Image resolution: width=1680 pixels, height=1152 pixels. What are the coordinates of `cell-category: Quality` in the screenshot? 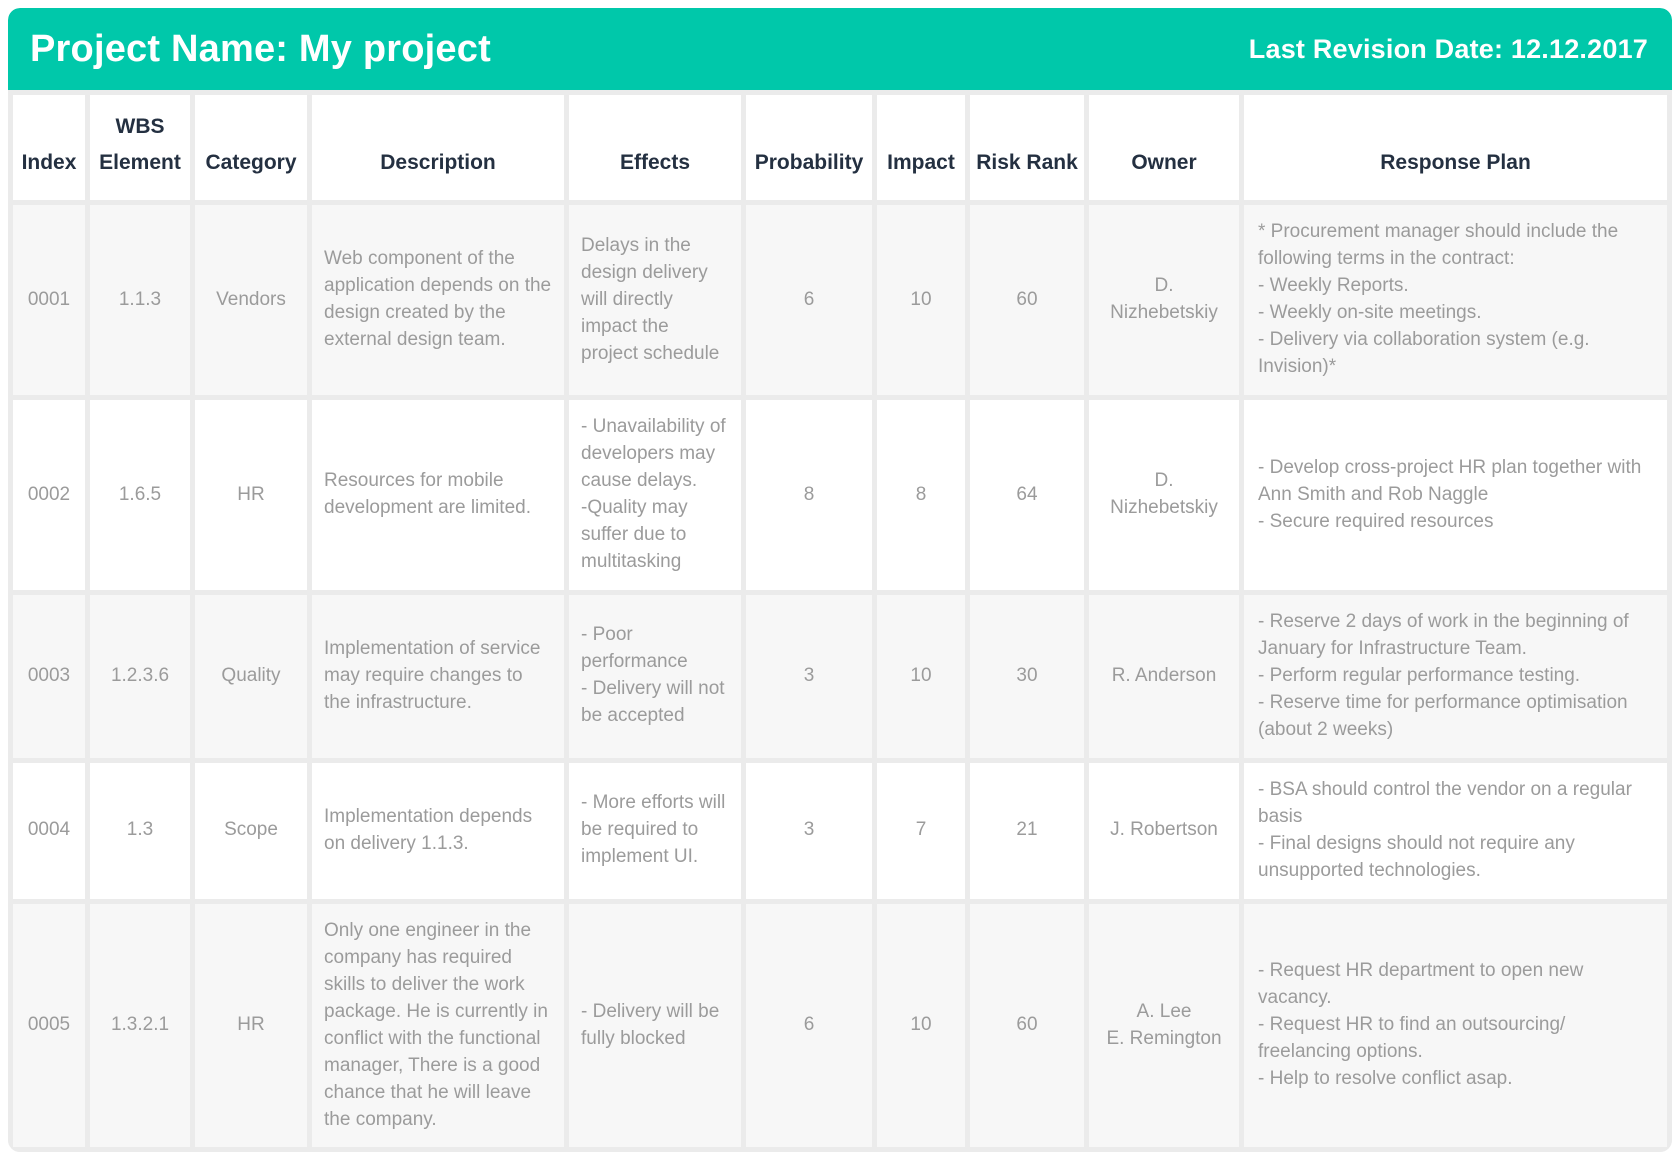 It's located at (251, 676).